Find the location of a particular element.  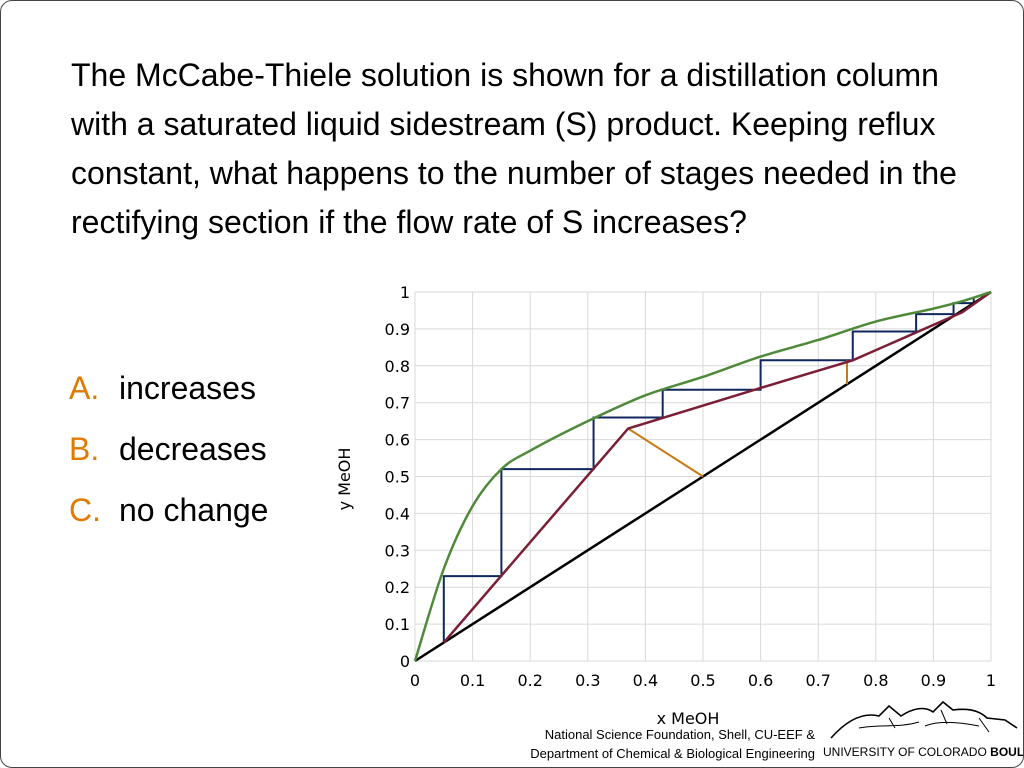

option-a: A. increases is located at coordinates (168, 388).